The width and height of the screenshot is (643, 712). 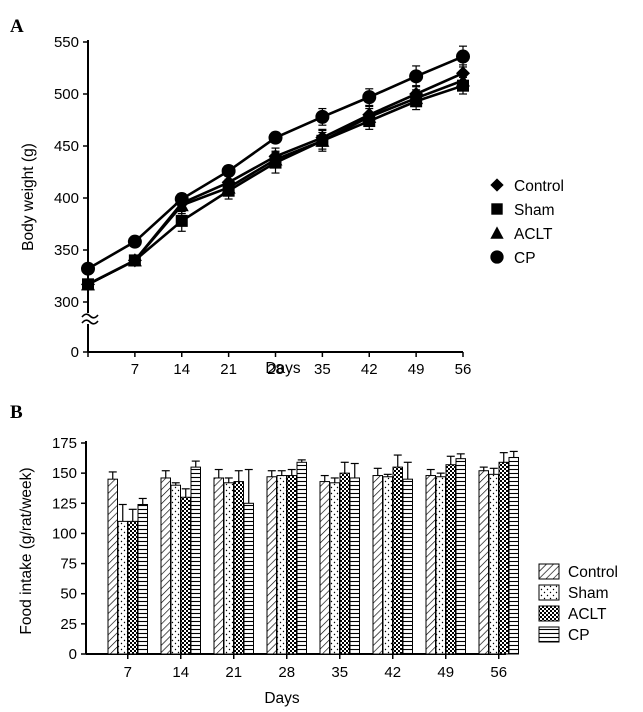 I want to click on panel-a-y-tick-label: 450, so click(x=66, y=146).